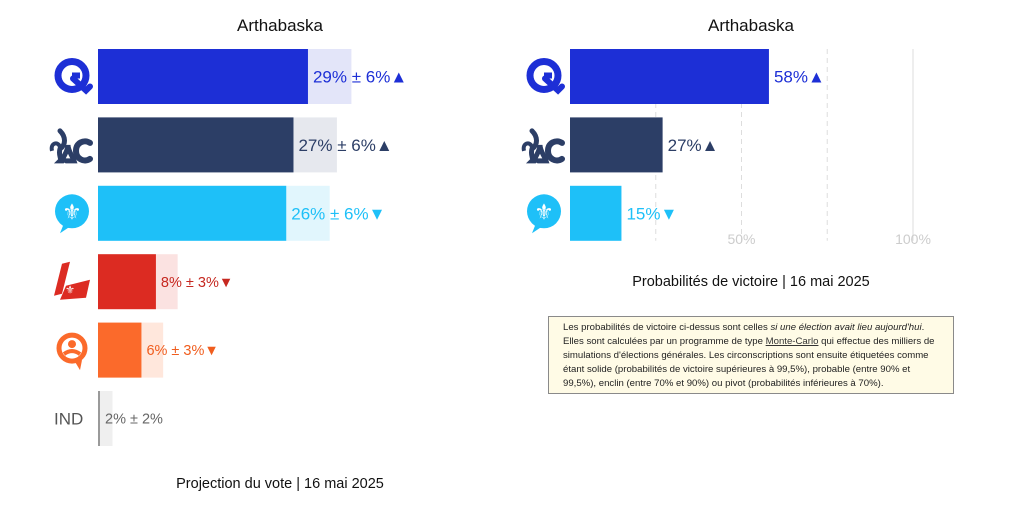 The height and width of the screenshot is (506, 1024). Describe the element at coordinates (105, 418) in the screenshot. I see `margin-band` at that location.